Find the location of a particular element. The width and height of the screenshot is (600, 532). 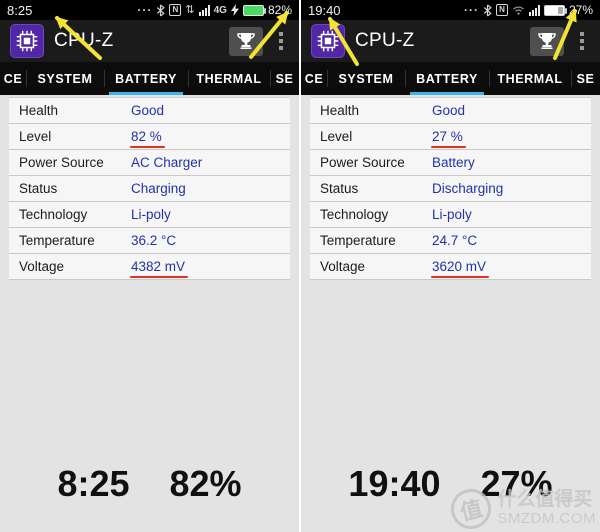

charging-bolt-icon is located at coordinates (234, 10).